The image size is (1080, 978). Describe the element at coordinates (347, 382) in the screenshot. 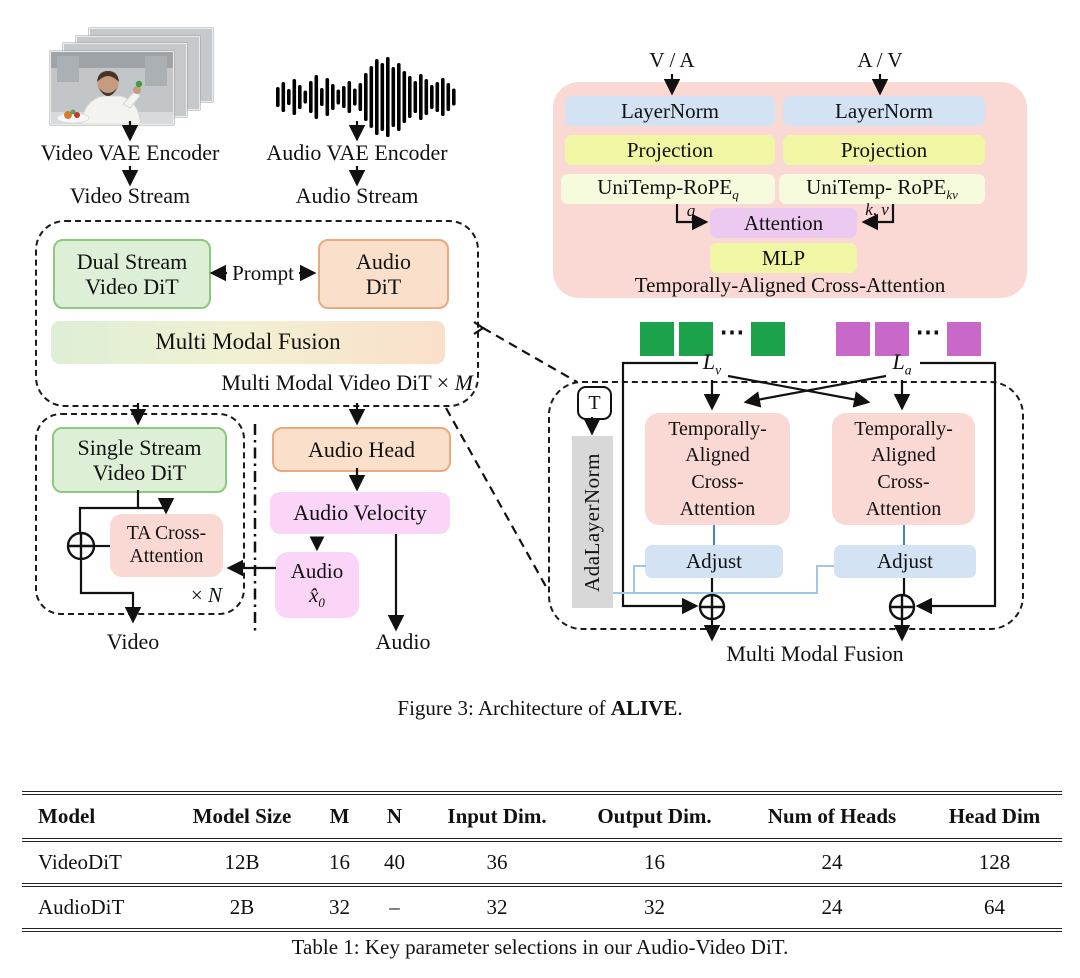

I see `multimodal-dit-repeat-label: Multi Modal Video DiT × M` at that location.